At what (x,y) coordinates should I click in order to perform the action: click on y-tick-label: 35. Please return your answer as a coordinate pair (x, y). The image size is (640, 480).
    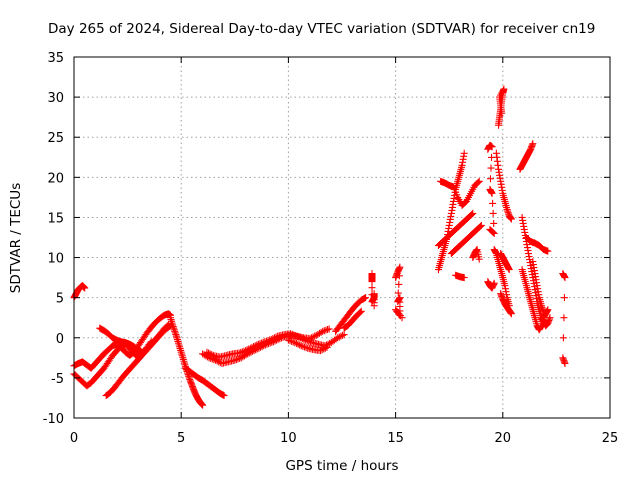
    Looking at the image, I should click on (55, 58).